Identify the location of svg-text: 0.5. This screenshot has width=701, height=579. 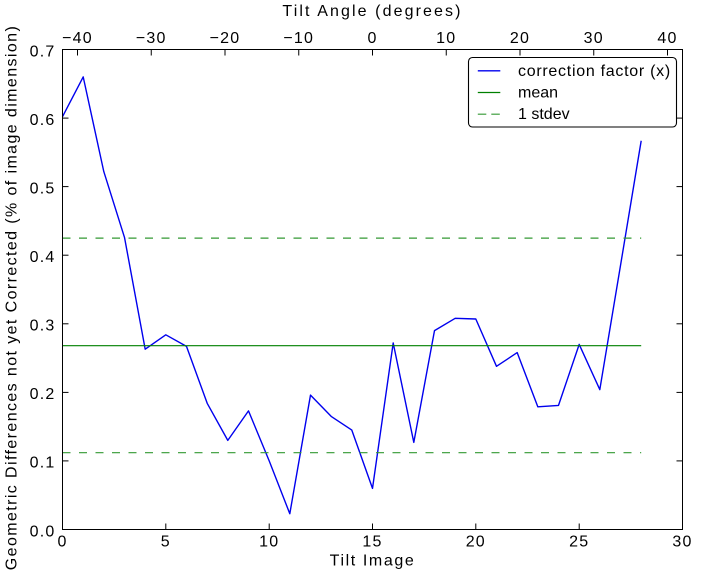
(43, 188).